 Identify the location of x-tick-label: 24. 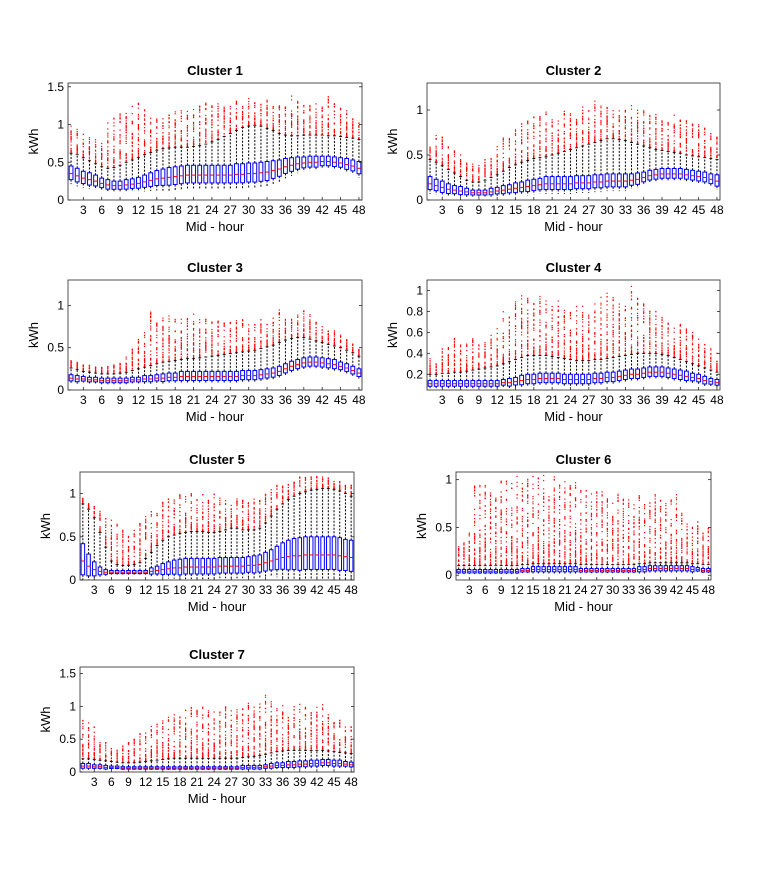
(212, 210).